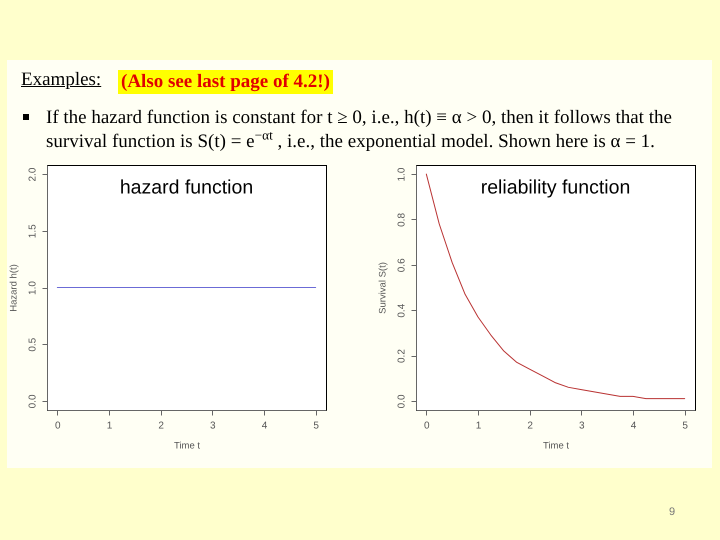  What do you see at coordinates (672, 512) in the screenshot?
I see `text: 9` at bounding box center [672, 512].